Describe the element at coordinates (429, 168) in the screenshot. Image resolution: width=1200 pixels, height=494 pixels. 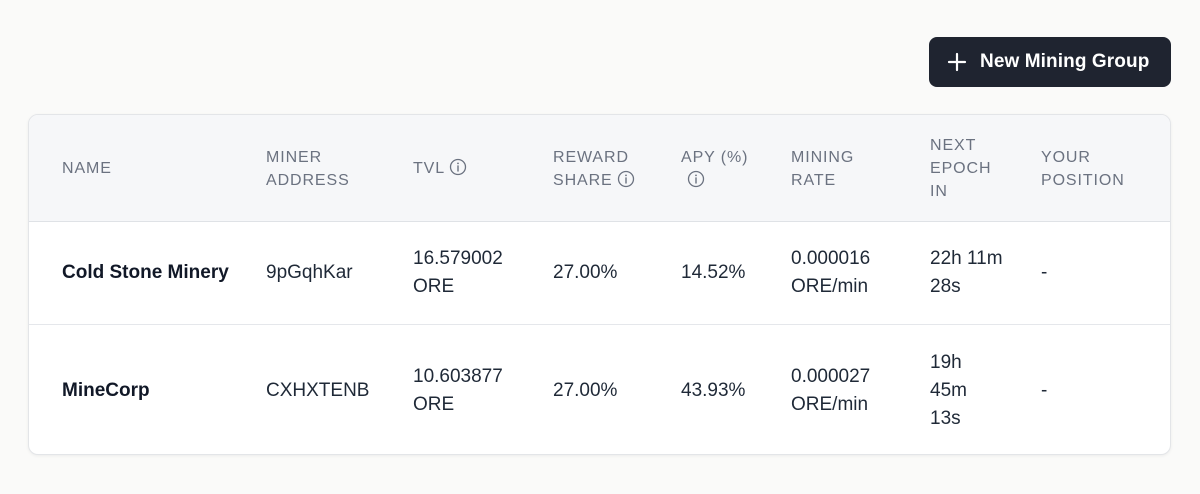
I see `header-text: TVL` at that location.